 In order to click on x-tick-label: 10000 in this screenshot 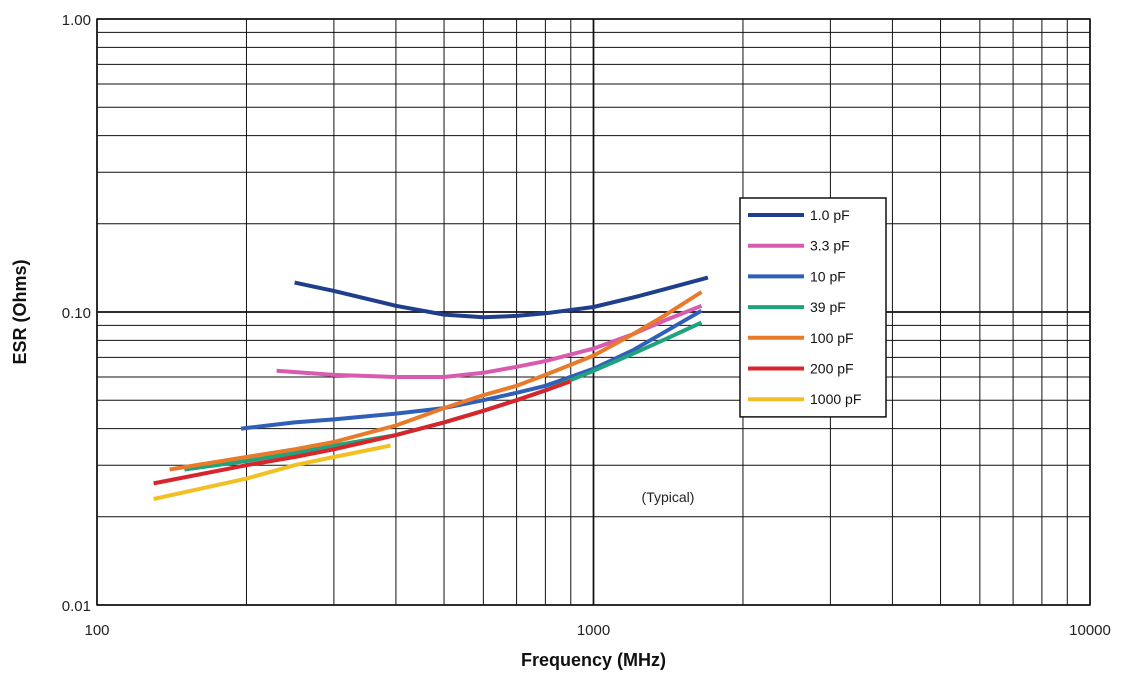, I will do `click(1090, 630)`.